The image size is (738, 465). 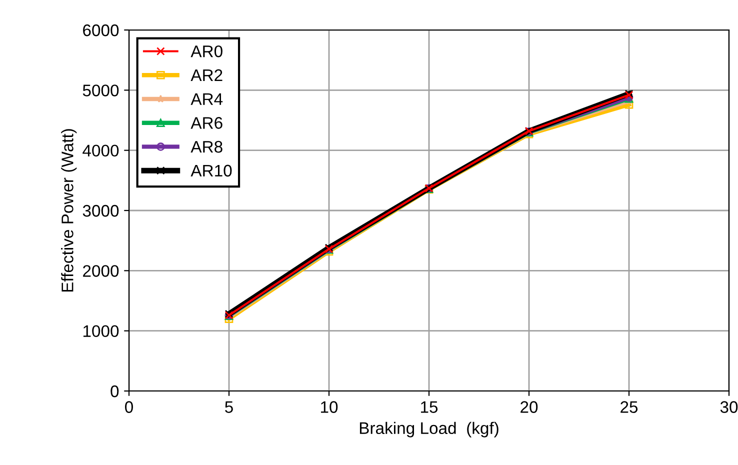 What do you see at coordinates (206, 99) in the screenshot?
I see `legend-label: AR4` at bounding box center [206, 99].